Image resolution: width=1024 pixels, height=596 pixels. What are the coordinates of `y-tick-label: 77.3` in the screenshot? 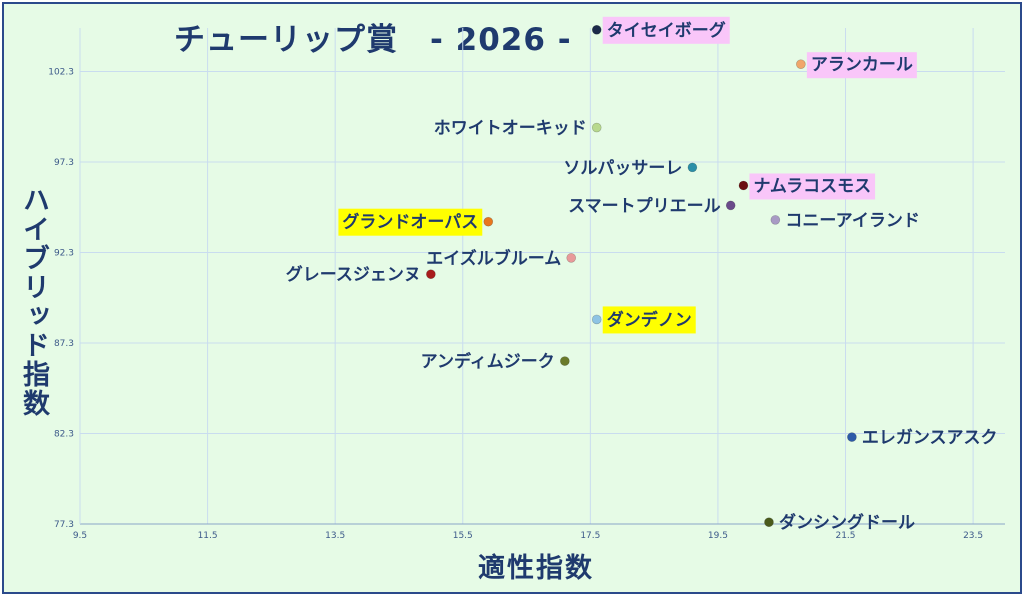 It's located at (64, 525).